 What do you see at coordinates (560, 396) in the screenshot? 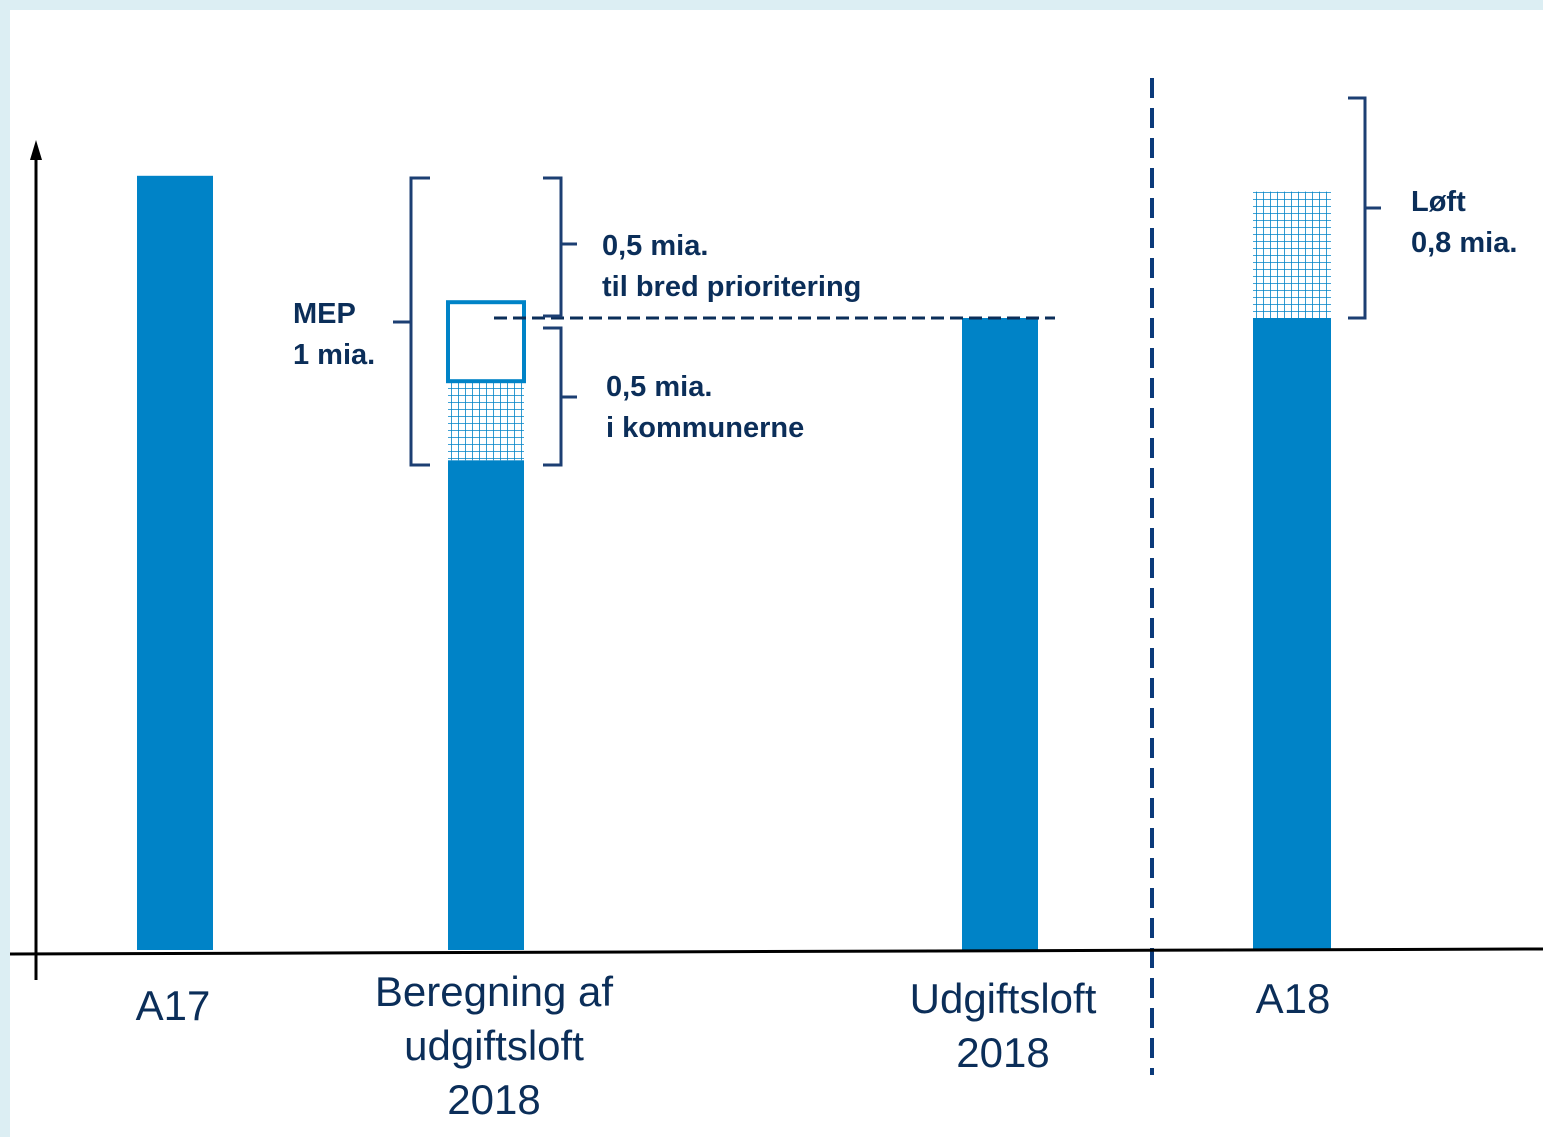
I see `kommuner-bracket` at bounding box center [560, 396].